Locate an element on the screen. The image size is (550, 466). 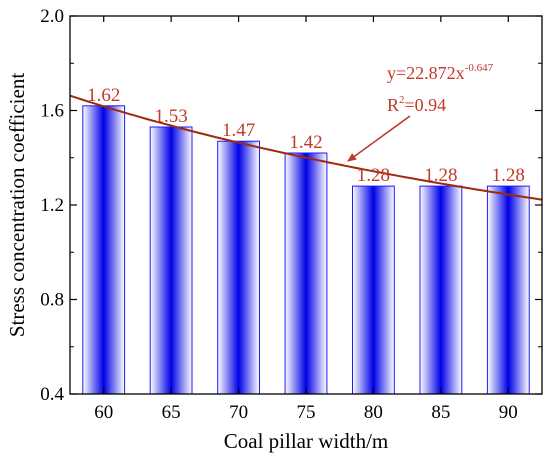
data-label-90: 1.28 is located at coordinates (508, 175).